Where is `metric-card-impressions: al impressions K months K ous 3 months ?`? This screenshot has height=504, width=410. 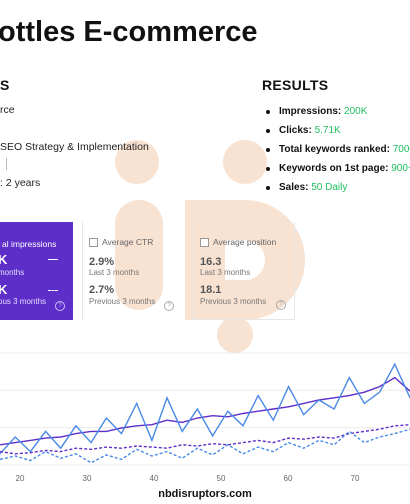
metric-card-impressions: al impressions K months K ous 3 months ? is located at coordinates (36, 271).